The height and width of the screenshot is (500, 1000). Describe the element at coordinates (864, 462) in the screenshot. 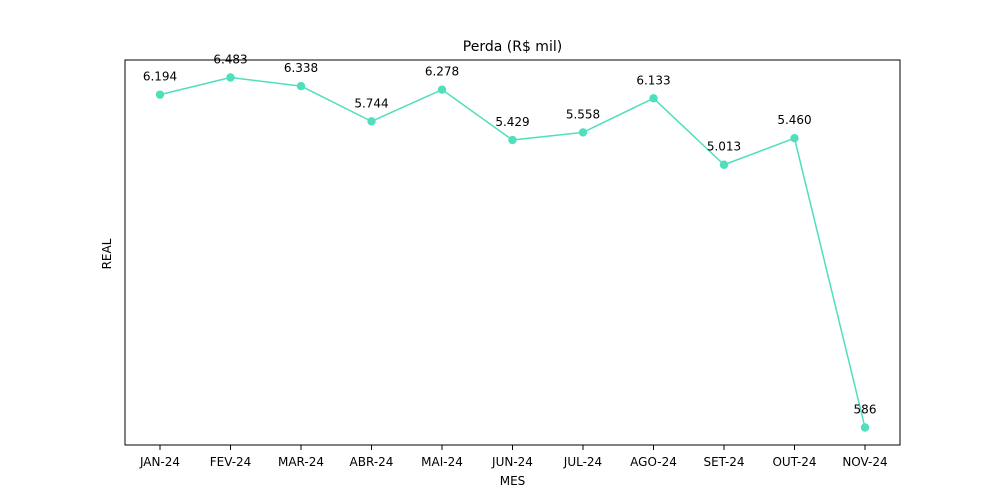

I see `x-tick-label: NOV-24` at that location.